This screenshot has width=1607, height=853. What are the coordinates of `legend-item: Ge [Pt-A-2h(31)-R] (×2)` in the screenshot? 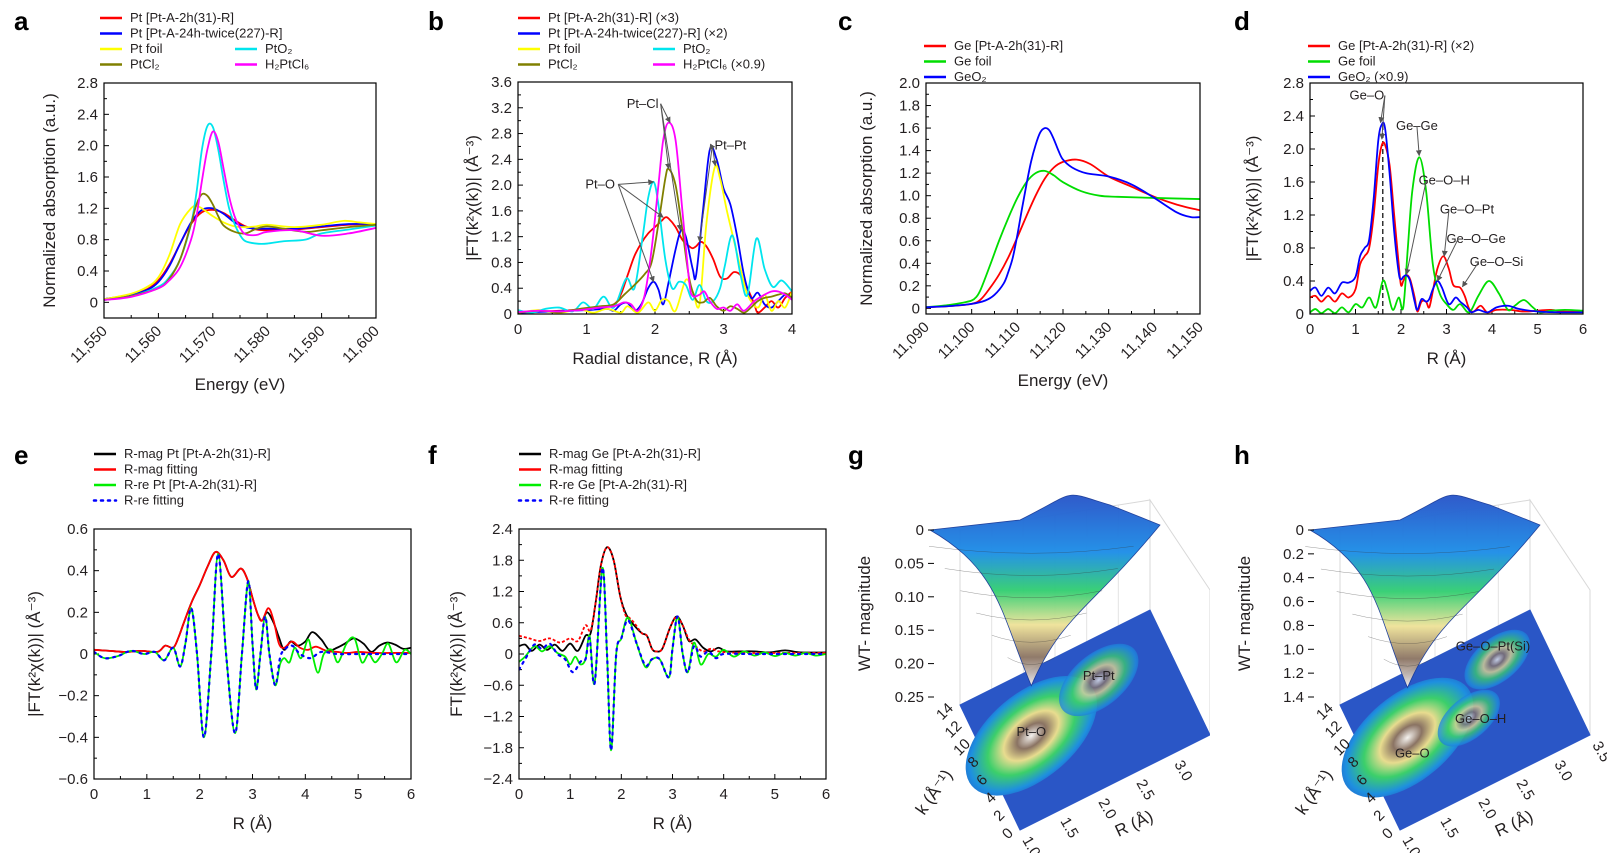 It's located at (1391, 45).